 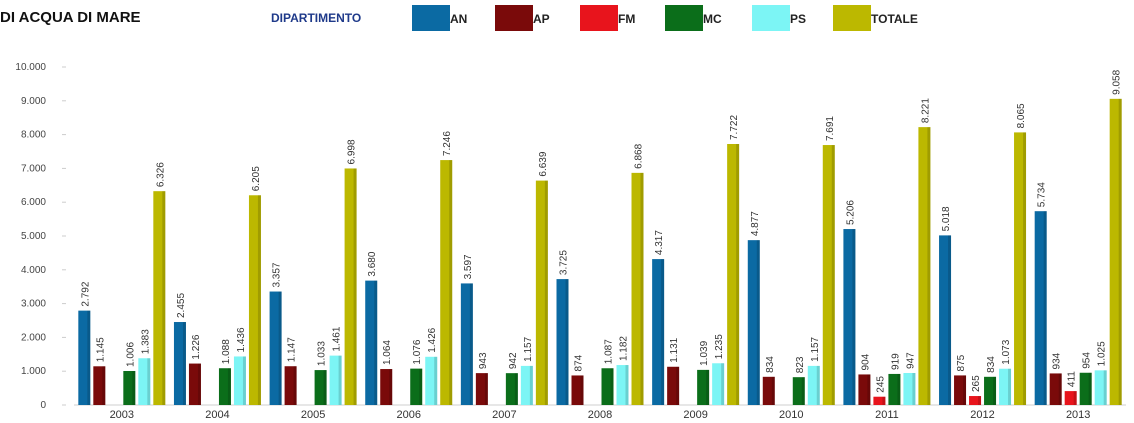 I want to click on data-label: 3.725, so click(x=564, y=262).